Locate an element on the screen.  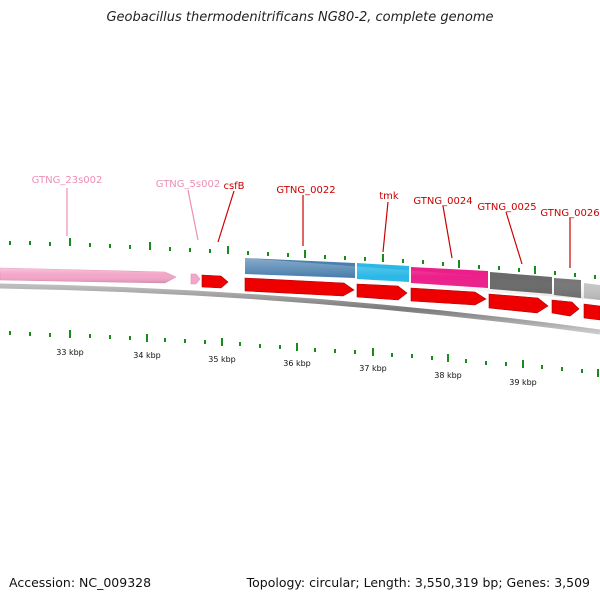
leader-tmk is located at coordinates (385, 227).